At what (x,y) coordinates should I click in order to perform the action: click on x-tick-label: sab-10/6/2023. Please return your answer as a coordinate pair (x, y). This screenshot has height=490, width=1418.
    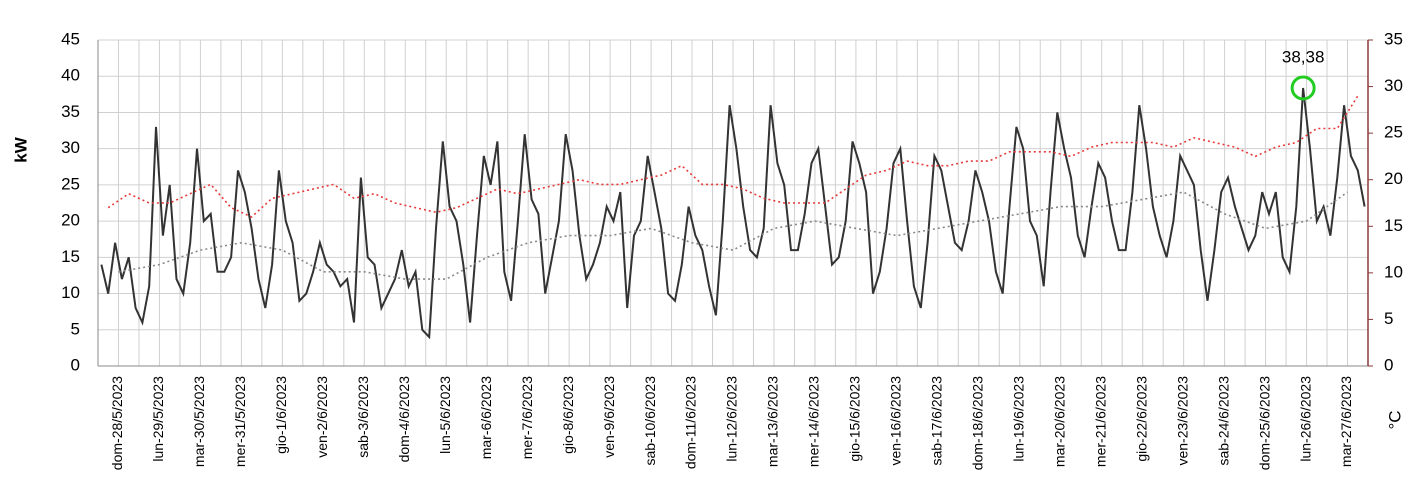
    Looking at the image, I should click on (650, 421).